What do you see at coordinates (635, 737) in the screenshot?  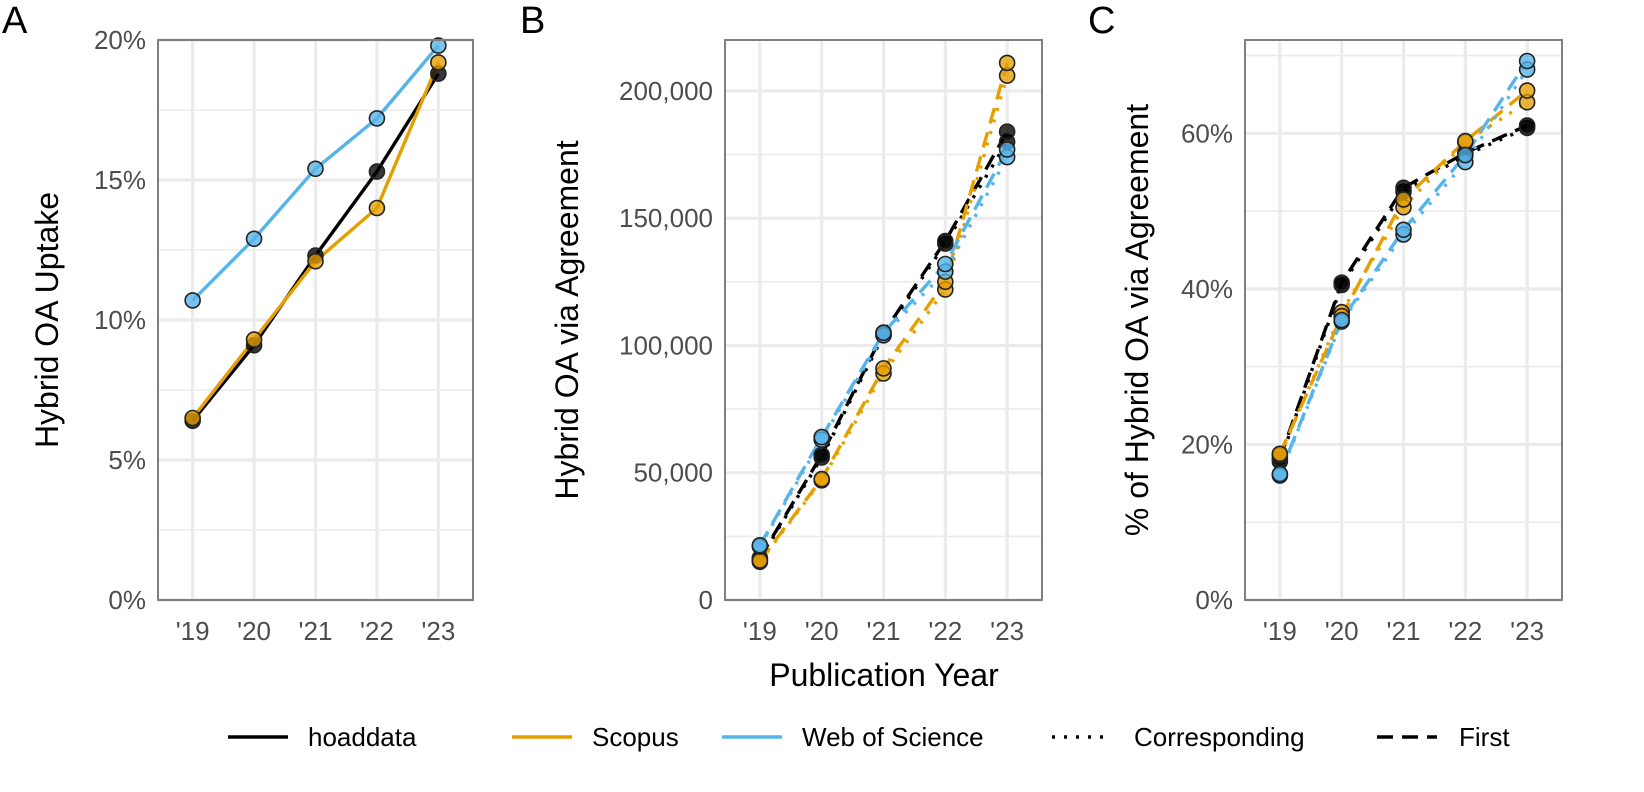 I see `legend-label-scopus: Scopus` at bounding box center [635, 737].